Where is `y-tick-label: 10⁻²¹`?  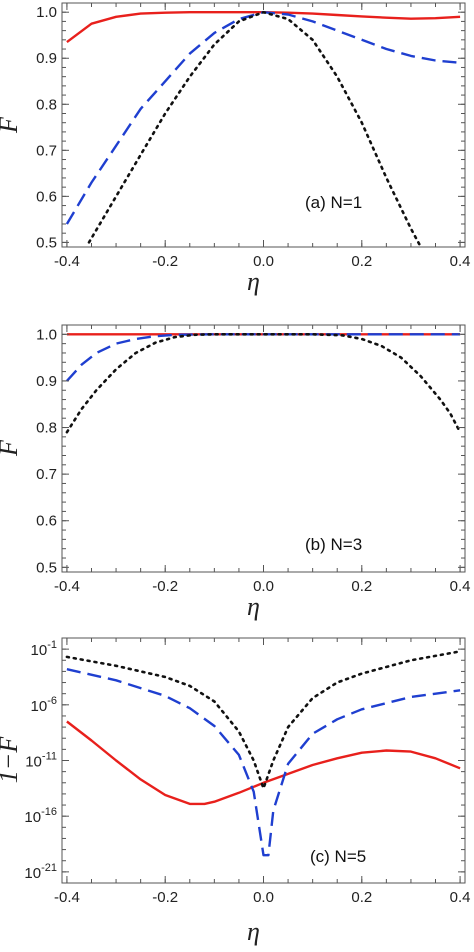
y-tick-label: 10⁻²¹ is located at coordinates (40, 872).